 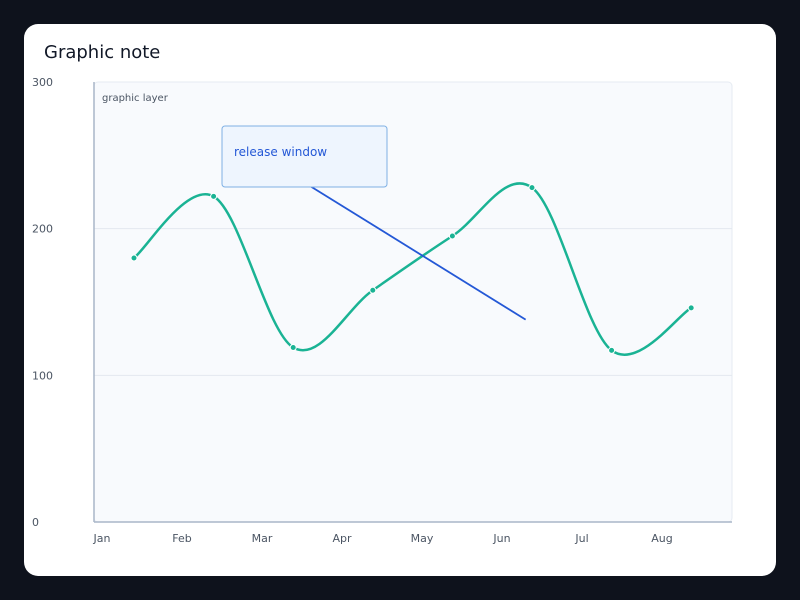 What do you see at coordinates (102, 538) in the screenshot?
I see `x-tick-label: Jan` at bounding box center [102, 538].